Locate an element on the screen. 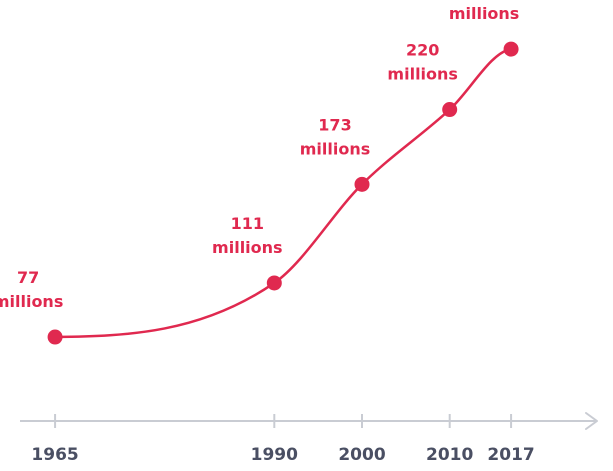 This screenshot has width=613, height=471. data-point-2010 is located at coordinates (450, 110).